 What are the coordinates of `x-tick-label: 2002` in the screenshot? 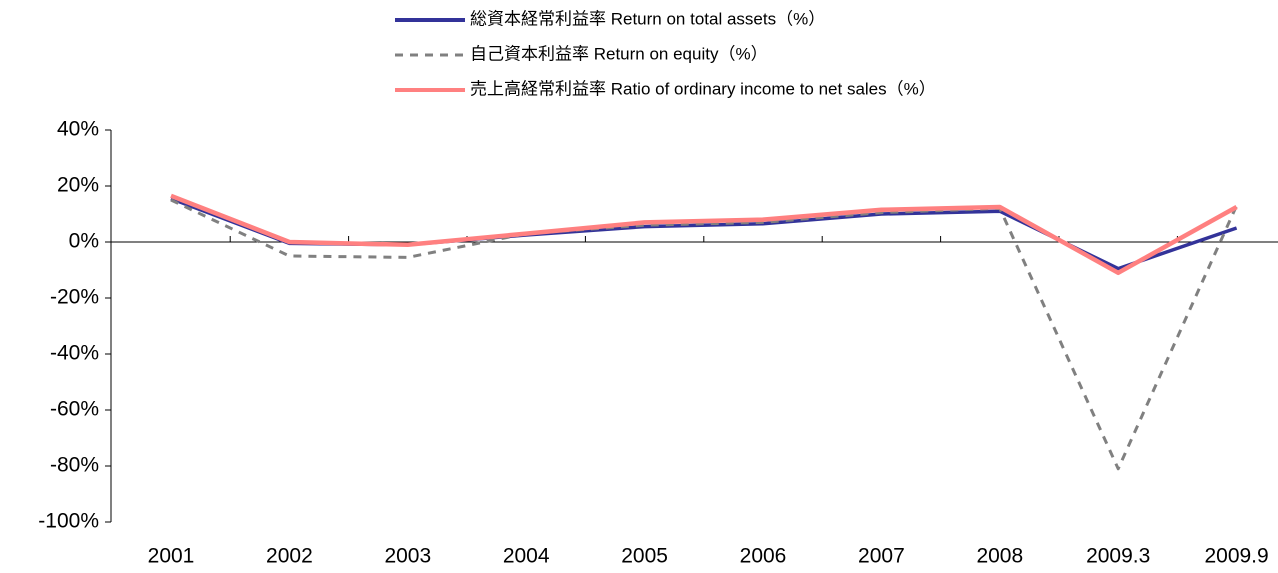 It's located at (289, 556).